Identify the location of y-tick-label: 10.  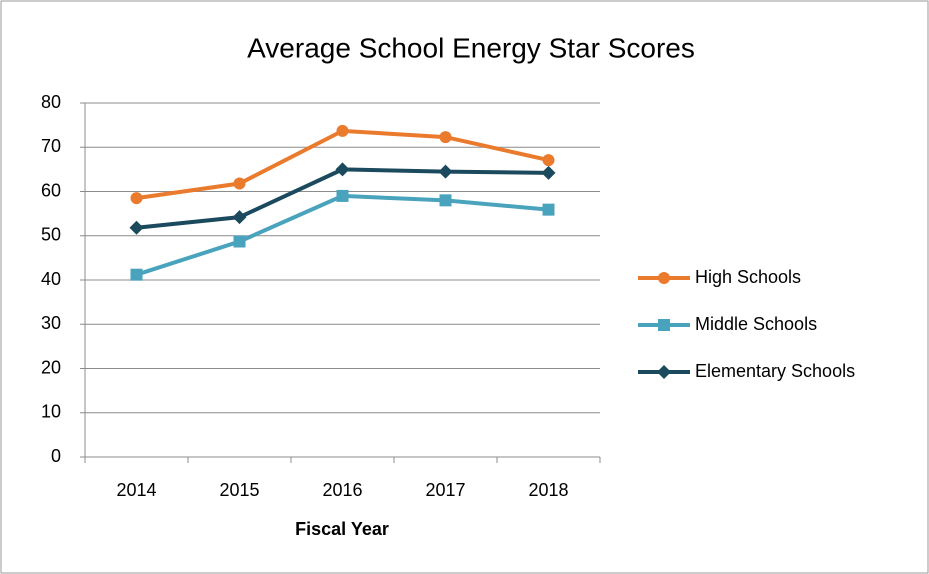
(51, 412).